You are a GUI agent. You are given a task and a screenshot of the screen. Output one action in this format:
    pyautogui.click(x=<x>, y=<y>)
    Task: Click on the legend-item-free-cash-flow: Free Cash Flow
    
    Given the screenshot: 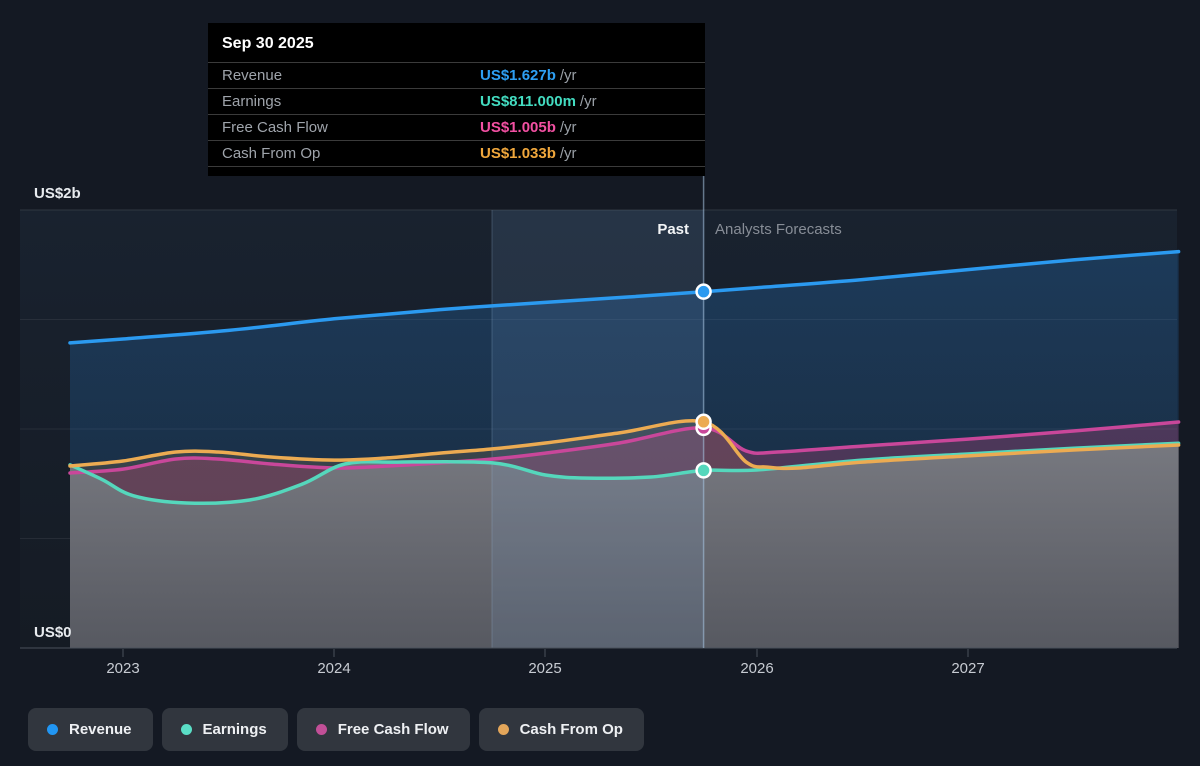 What is the action you would take?
    pyautogui.click(x=383, y=729)
    